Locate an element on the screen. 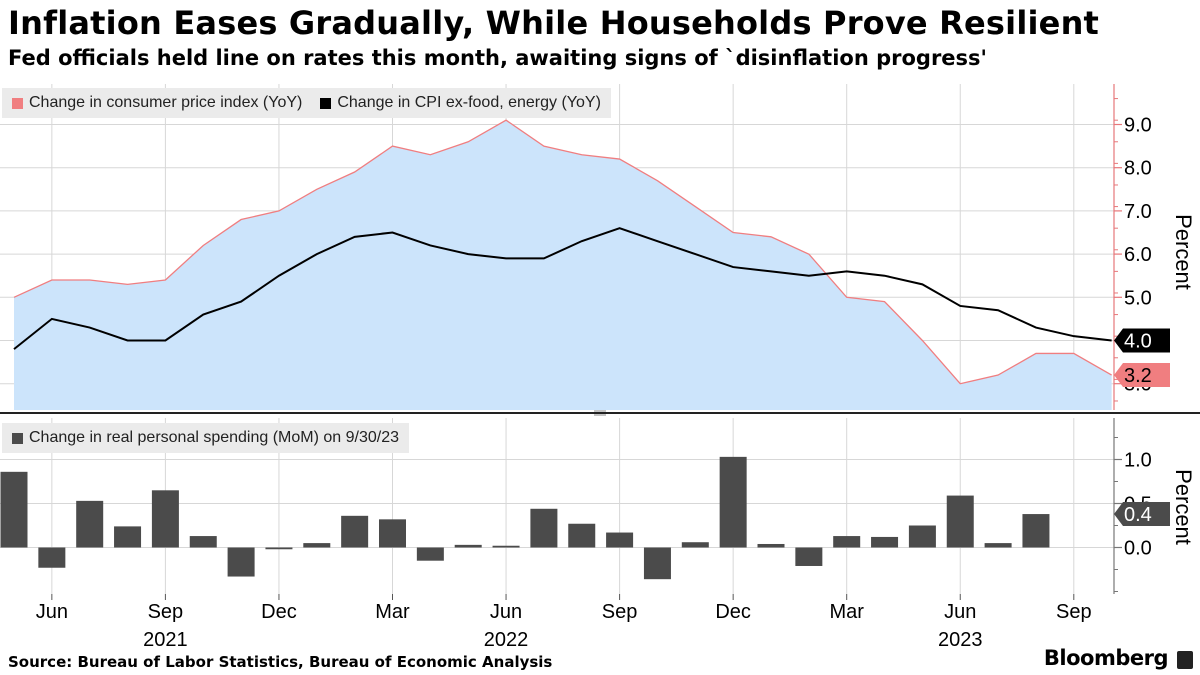 This screenshot has width=1200, height=675. core-cpi-last-value-tag-shape is located at coordinates (1142, 340).